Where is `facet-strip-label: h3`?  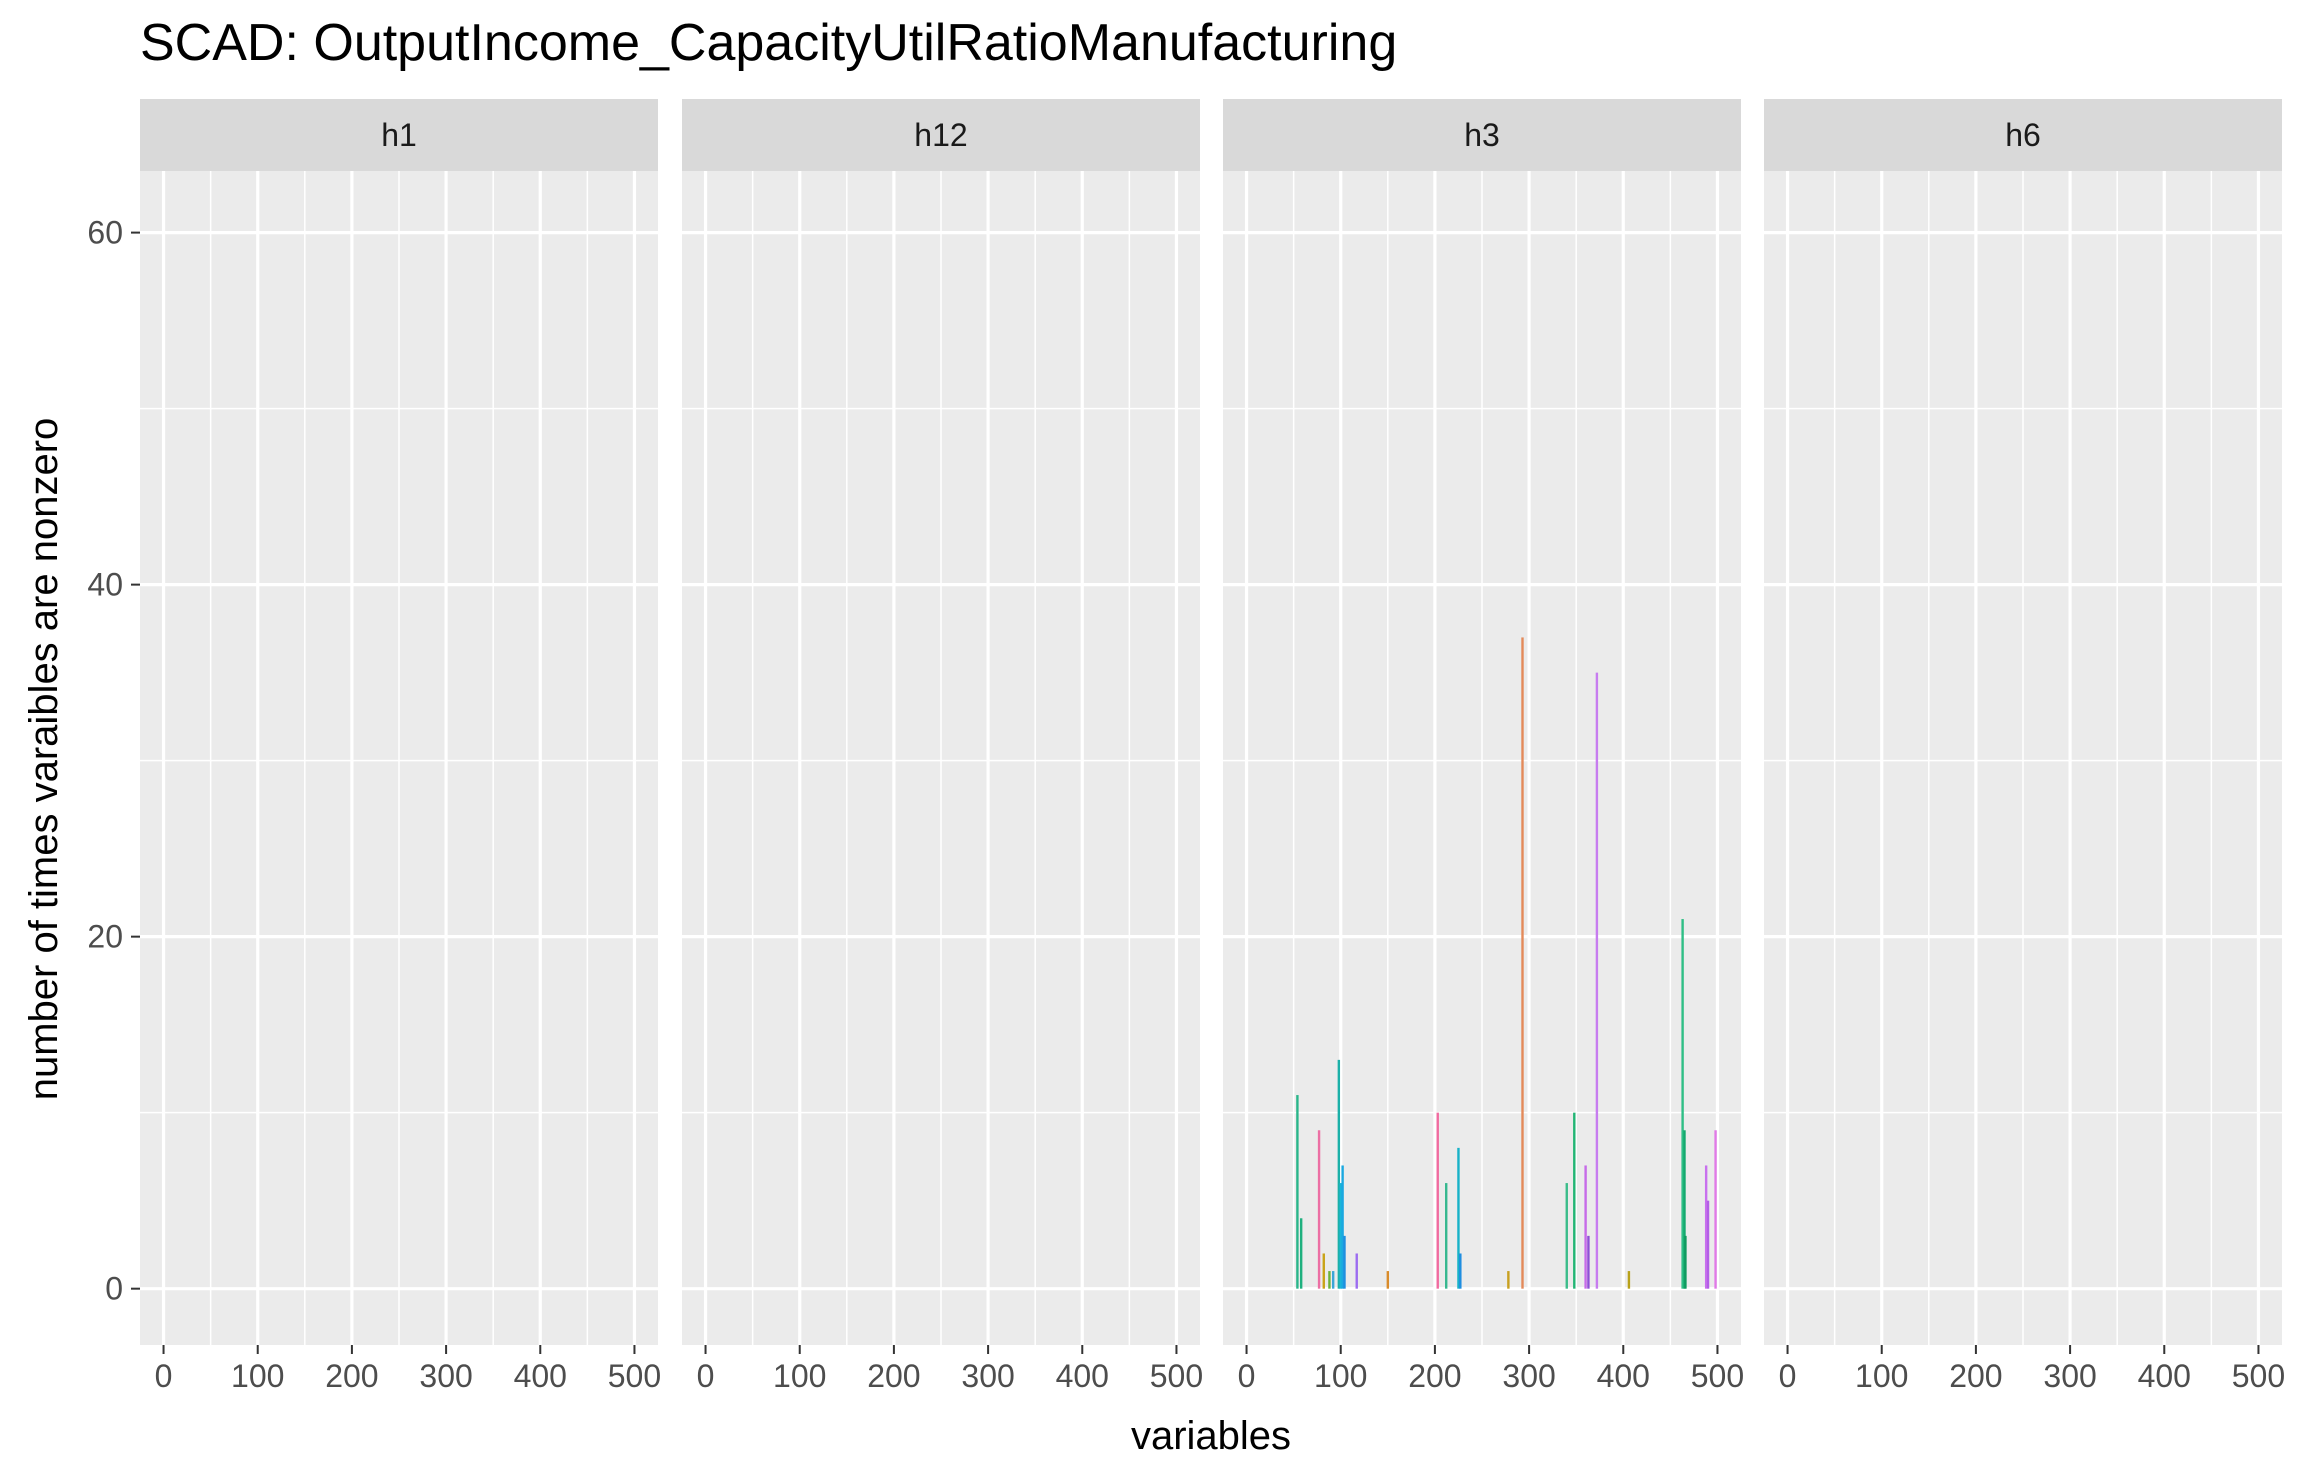
facet-strip-label: h3 is located at coordinates (1482, 135).